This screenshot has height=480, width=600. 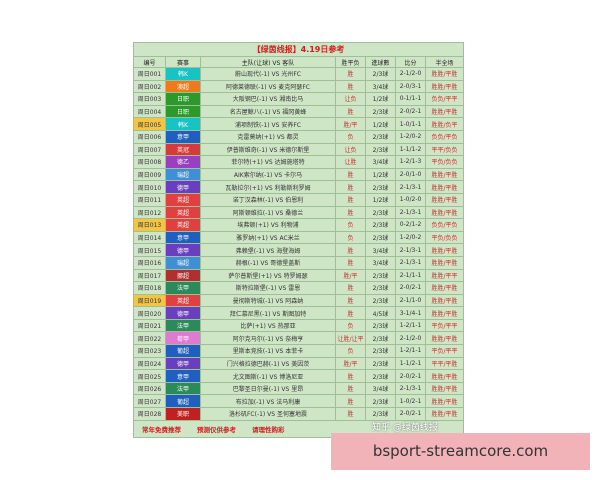 What do you see at coordinates (268, 338) in the screenshot?
I see `match: 阿尔克马尔(-1) VS 奈梅亨` at bounding box center [268, 338].